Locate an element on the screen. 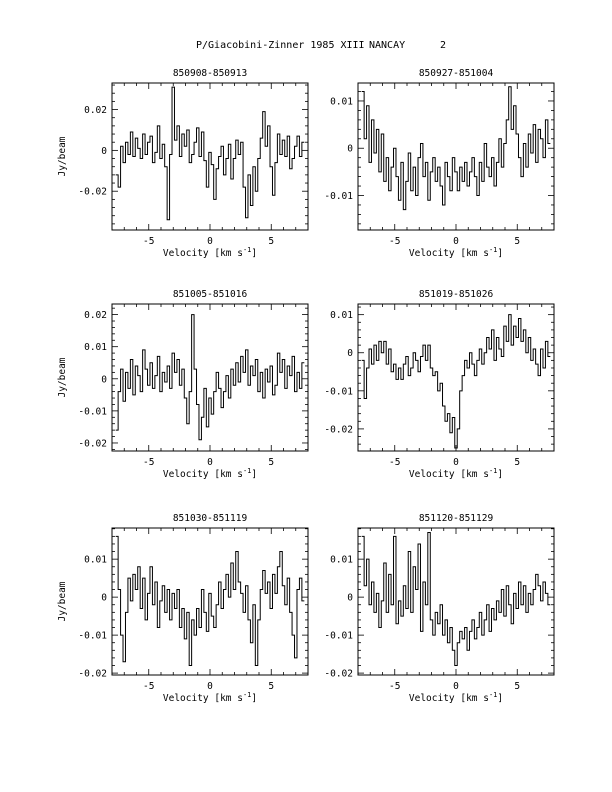 Image resolution: width=612 pixels, height=792 pixels. observatory-name: NANCAY is located at coordinates (387, 45).